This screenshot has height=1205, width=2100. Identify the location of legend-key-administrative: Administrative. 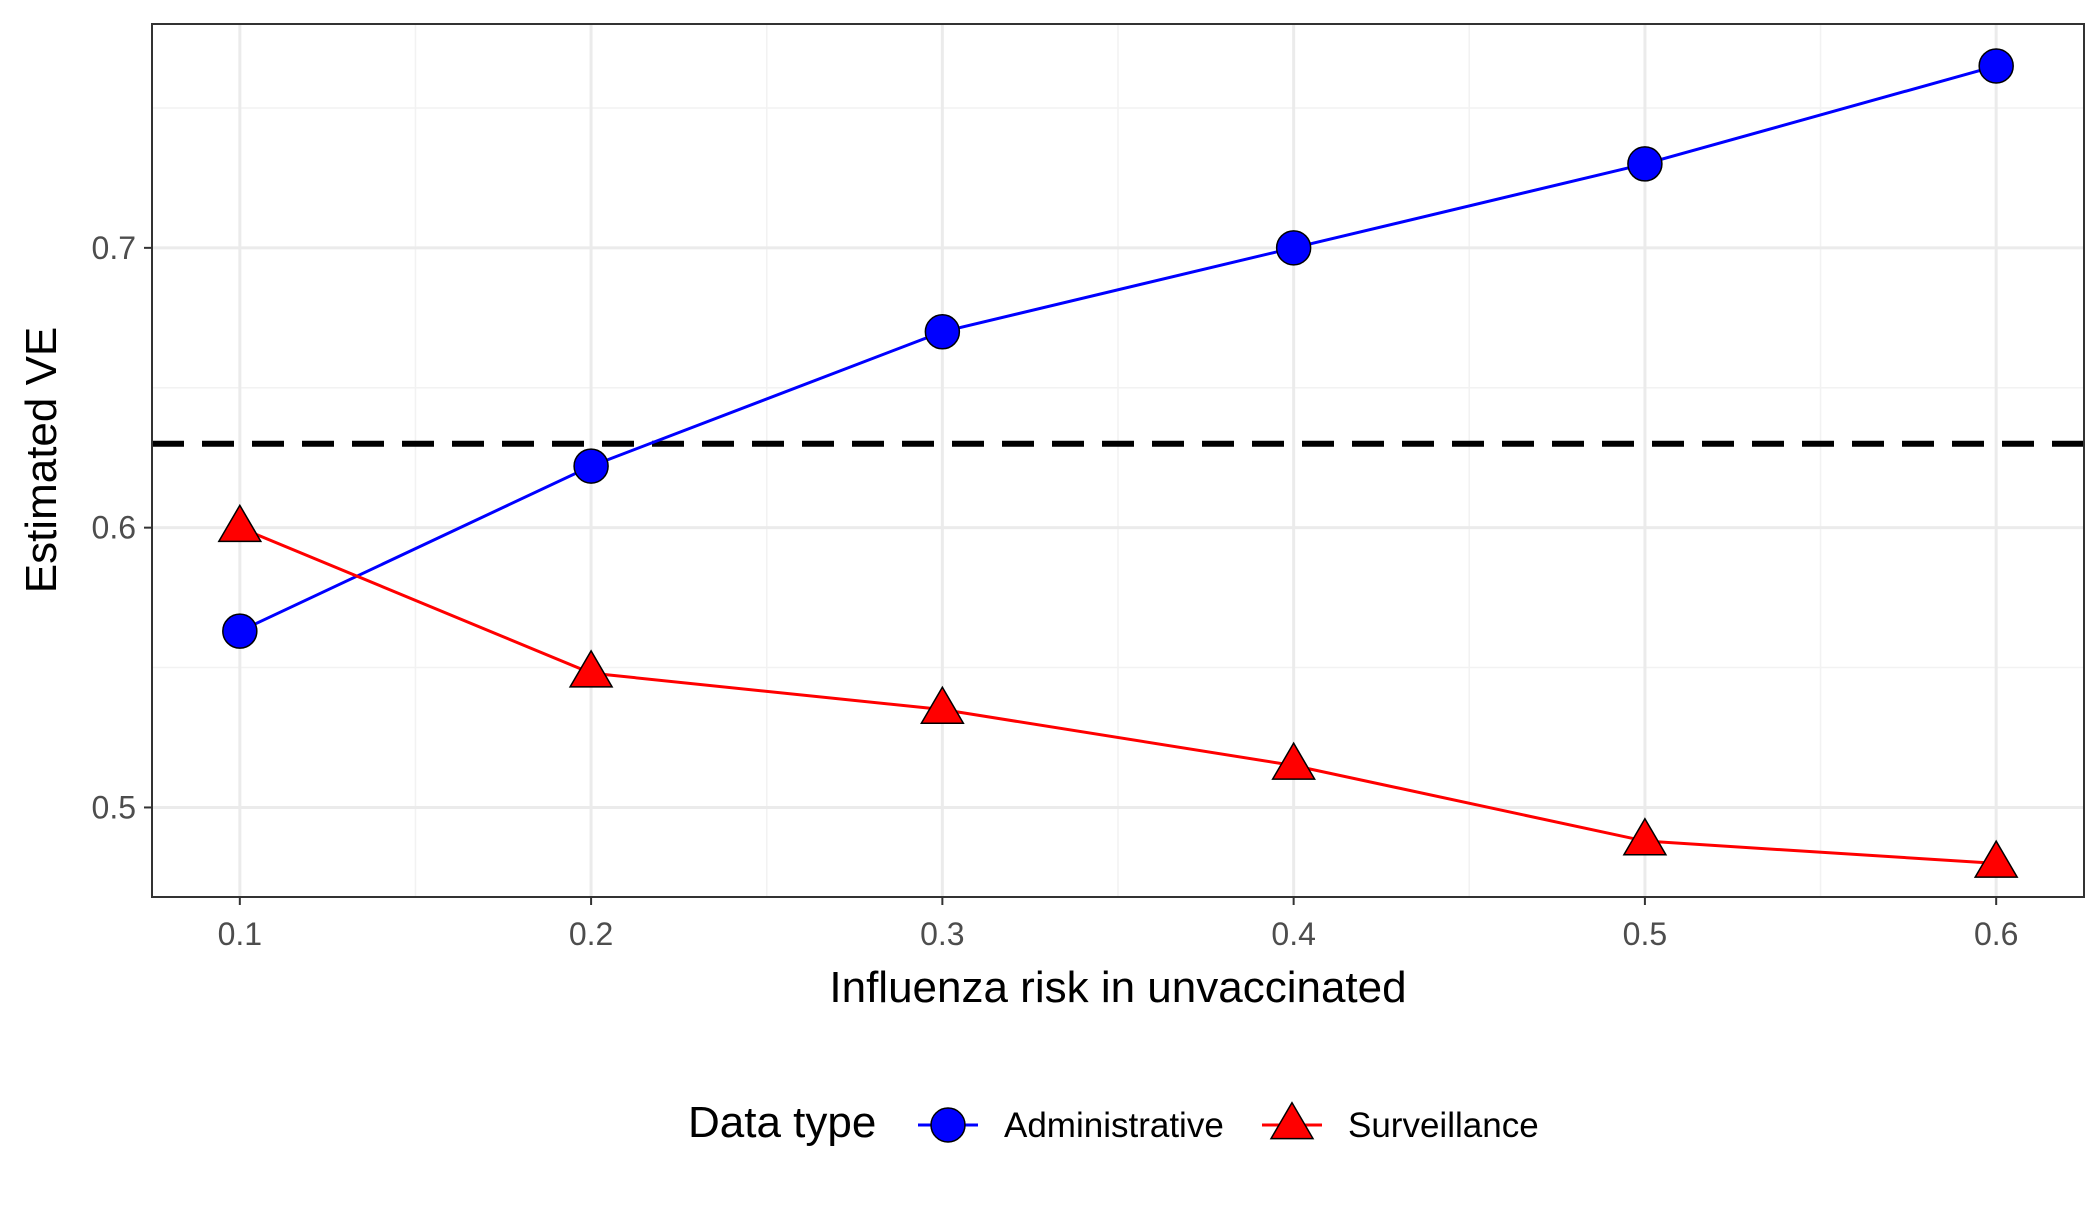
(1071, 1125).